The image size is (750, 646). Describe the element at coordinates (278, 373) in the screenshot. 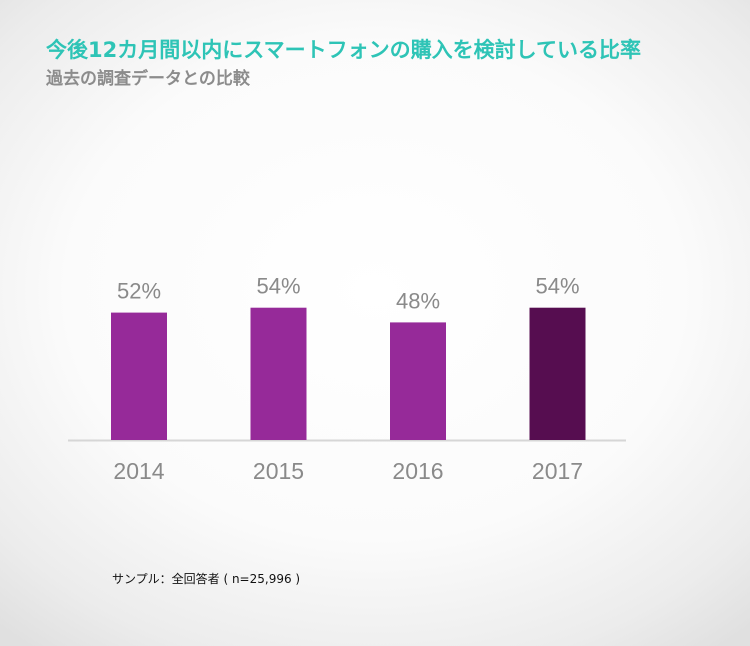

I see `bar-2015` at that location.